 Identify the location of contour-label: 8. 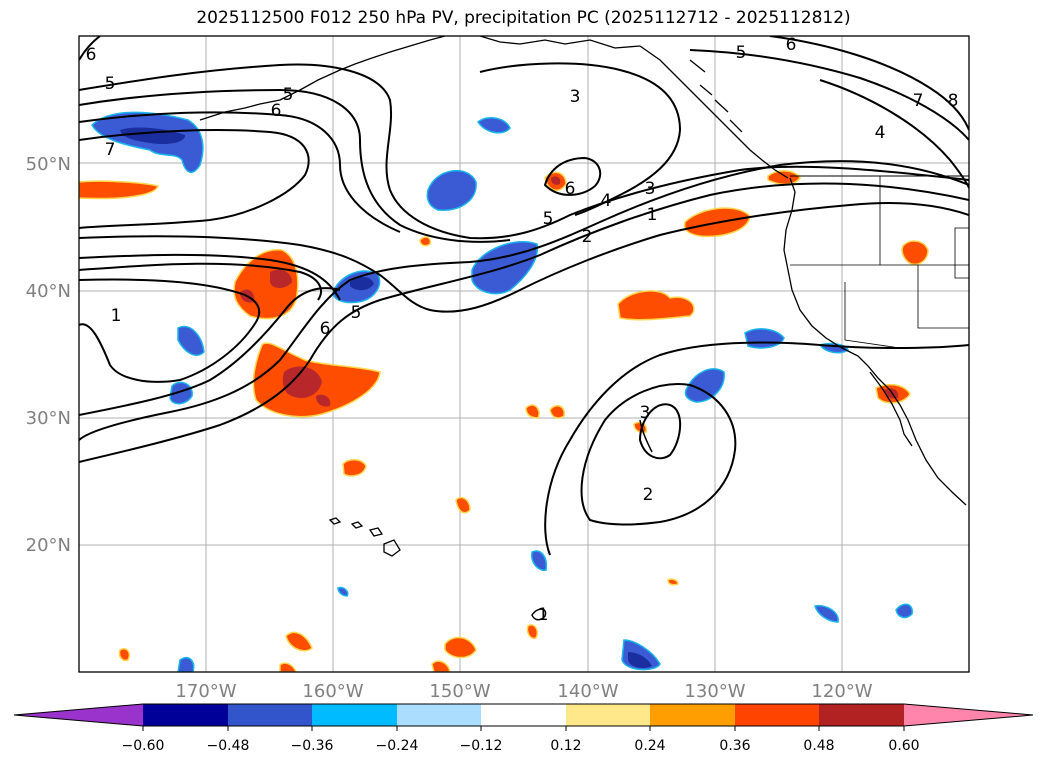
(953, 101).